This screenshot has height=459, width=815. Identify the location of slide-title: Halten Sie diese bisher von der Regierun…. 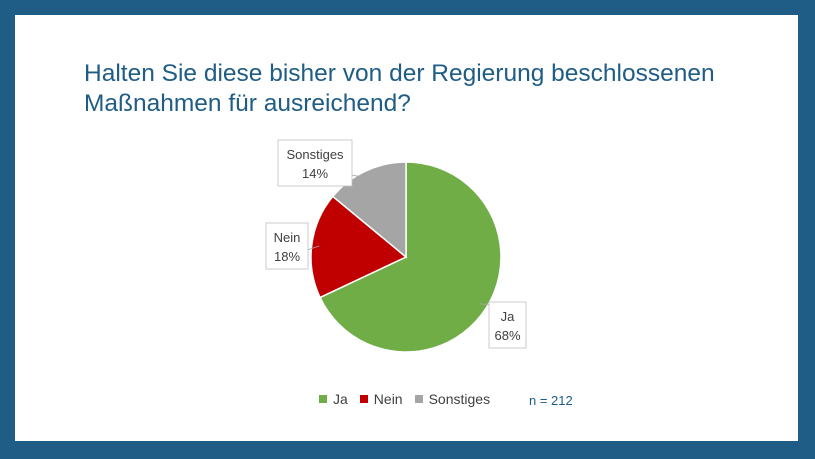
(399, 88).